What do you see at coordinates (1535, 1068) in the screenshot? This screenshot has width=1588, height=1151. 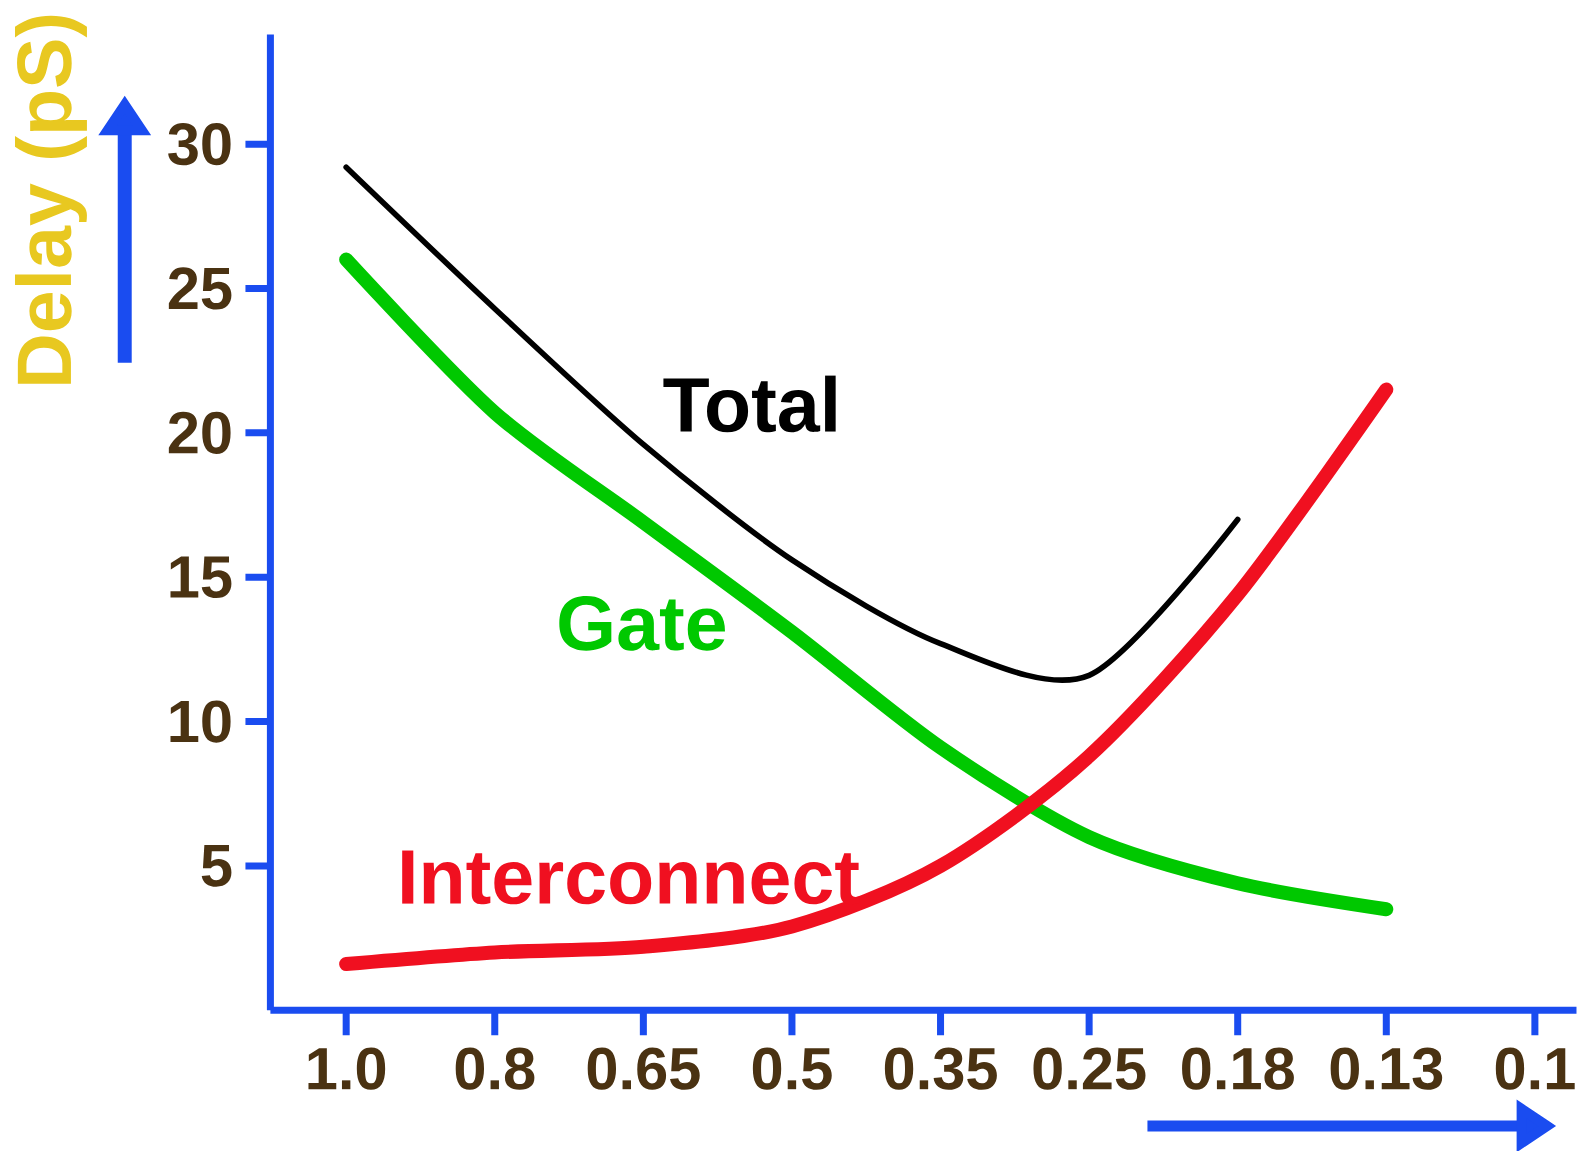 I see `x-tick-label: 0.1` at bounding box center [1535, 1068].